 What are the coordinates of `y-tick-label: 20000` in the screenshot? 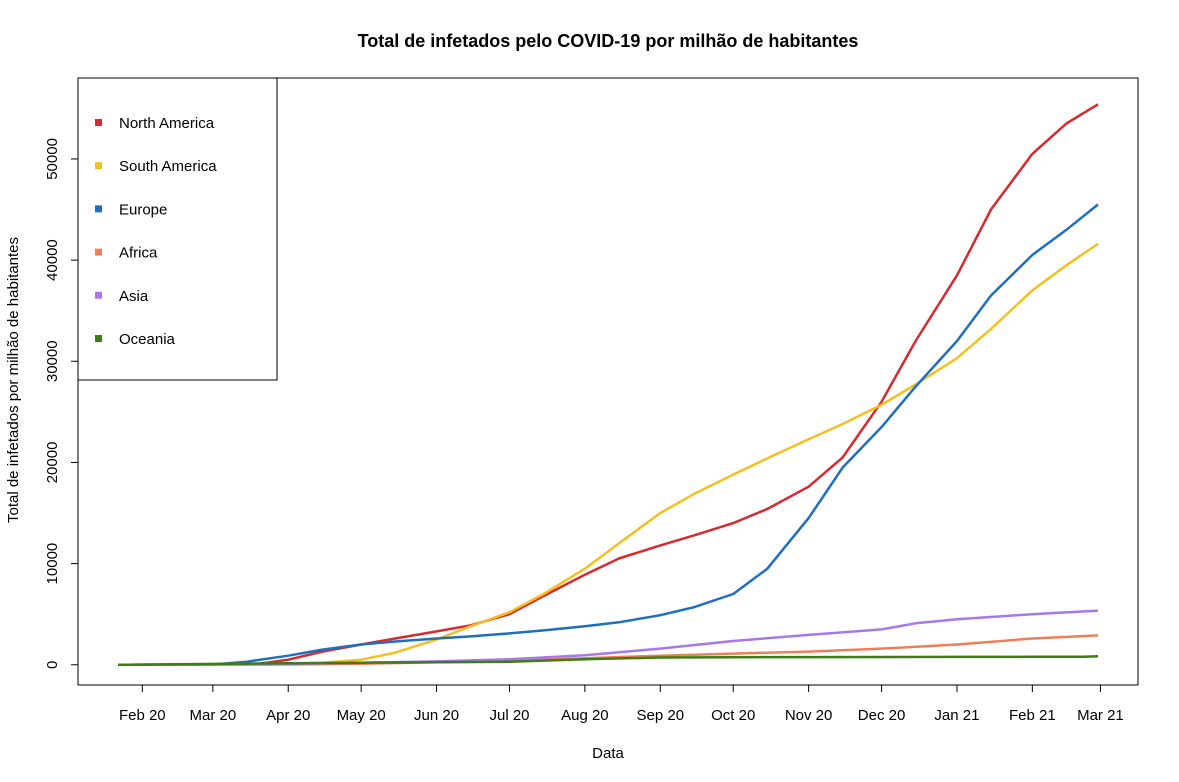 It's located at (52, 463).